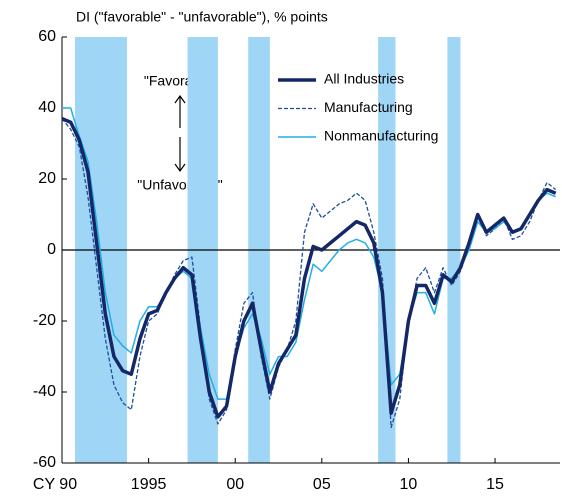 The width and height of the screenshot is (562, 501). What do you see at coordinates (364, 79) in the screenshot?
I see `legend-label: All Industries` at bounding box center [364, 79].